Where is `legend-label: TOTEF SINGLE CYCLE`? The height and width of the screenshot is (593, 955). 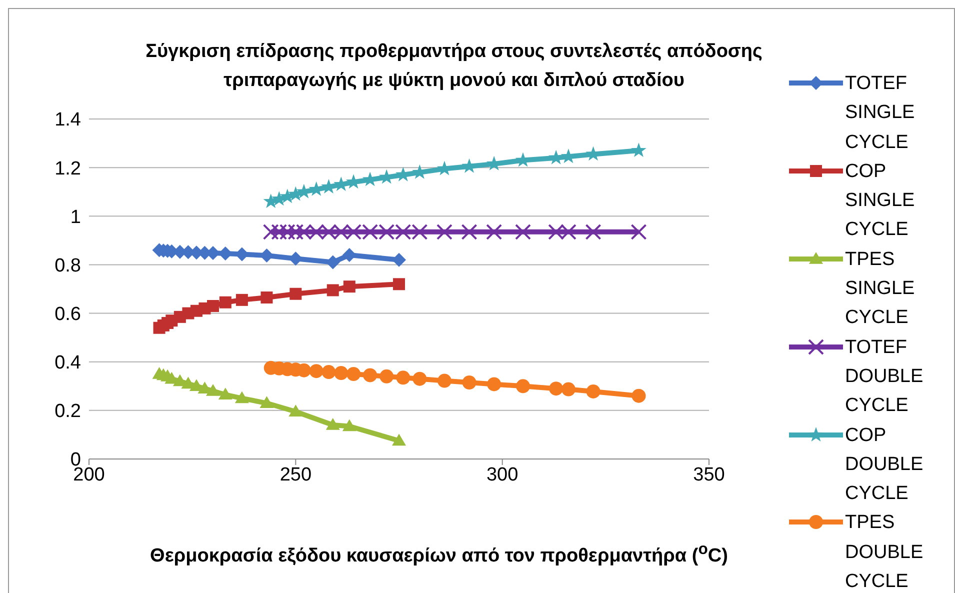
legend-label: TOTEF SINGLE CYCLE is located at coordinates (880, 113).